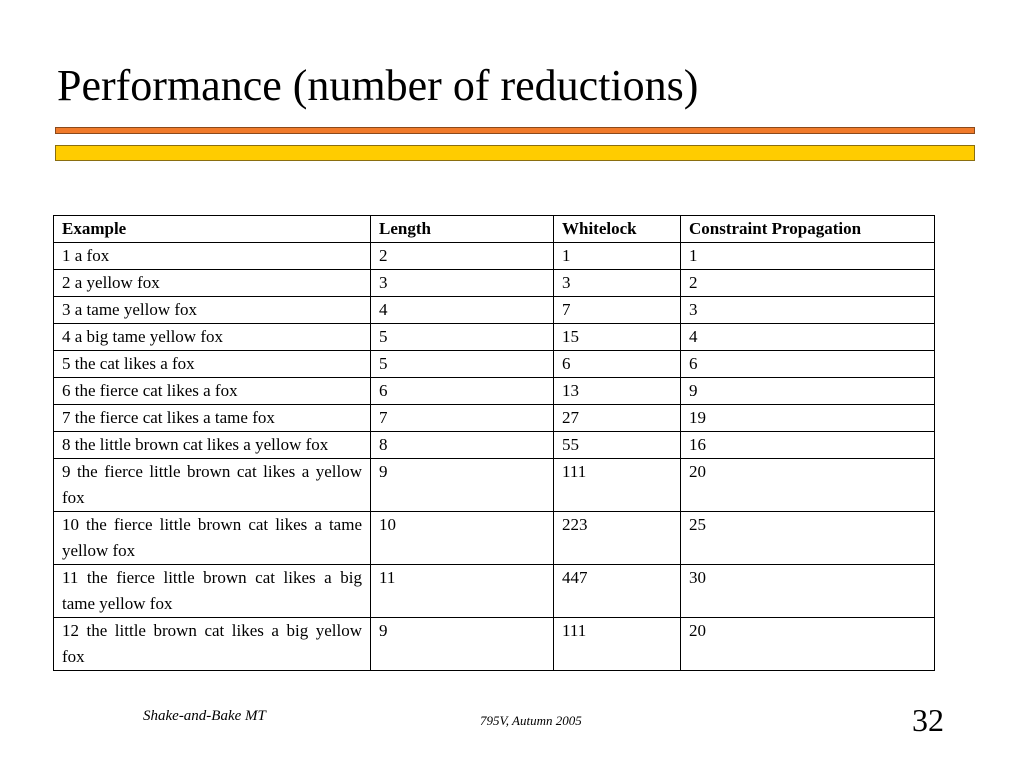  What do you see at coordinates (462, 310) in the screenshot?
I see `cell-length: 4` at bounding box center [462, 310].